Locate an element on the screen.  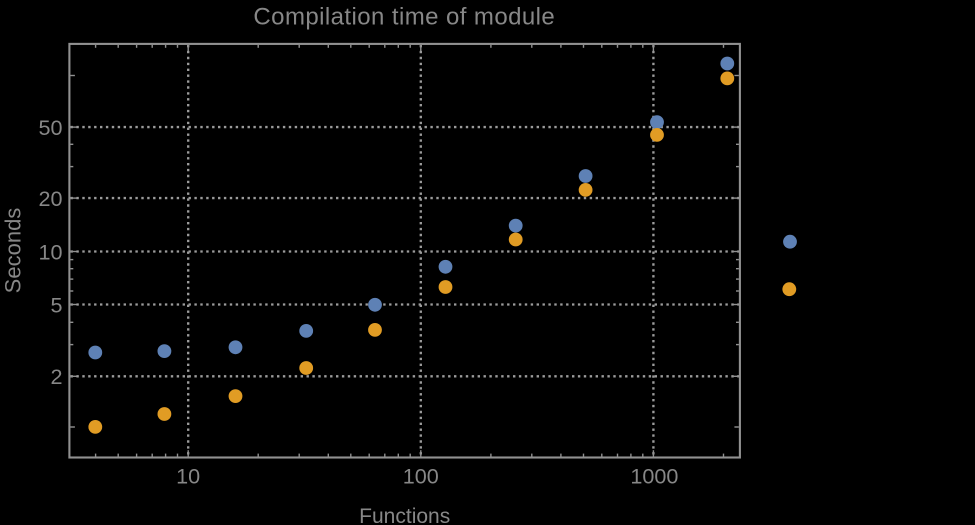
svg-text: Compilation time of module is located at coordinates (404, 16).